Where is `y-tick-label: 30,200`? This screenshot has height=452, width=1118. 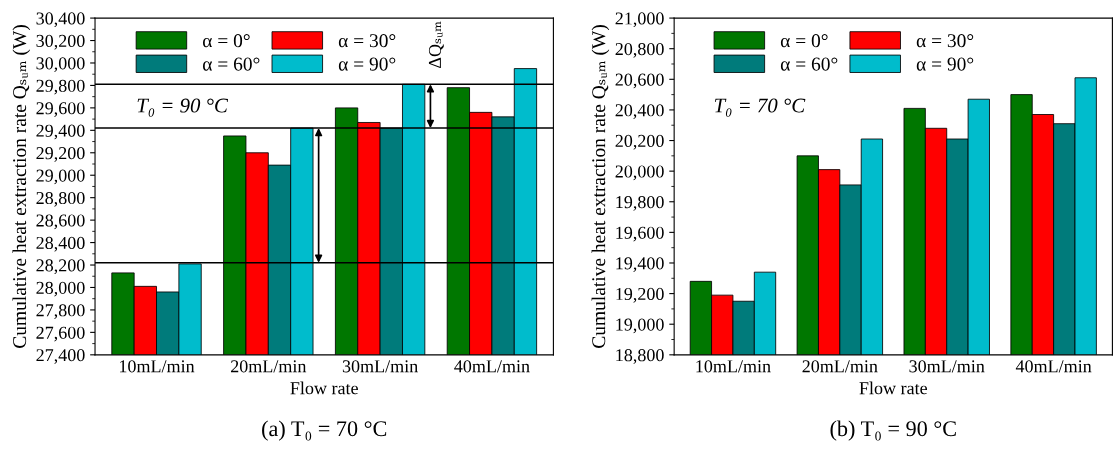
y-tick-label: 30,200 is located at coordinates (60, 42).